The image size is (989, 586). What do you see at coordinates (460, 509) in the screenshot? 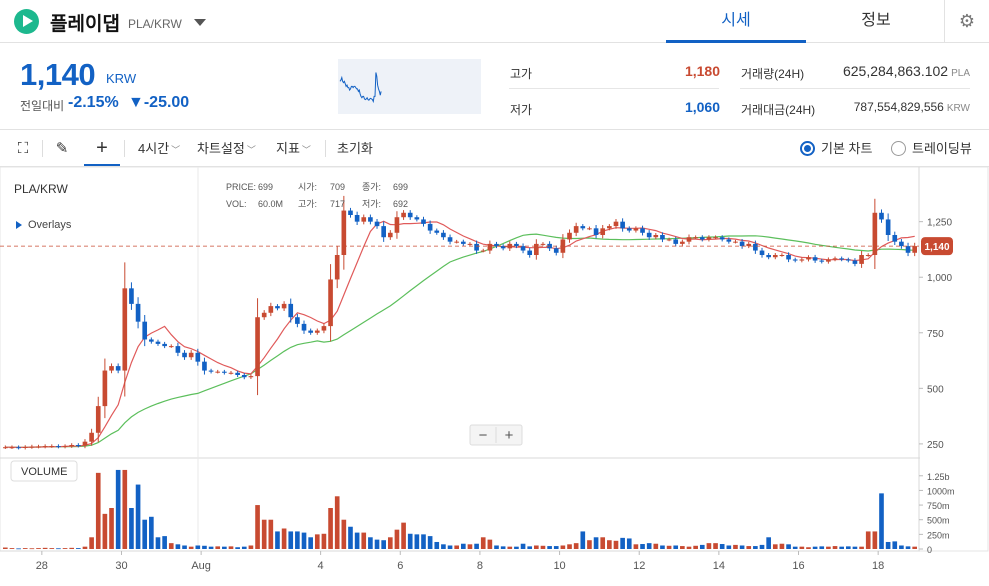
I see `volume-bars` at bounding box center [460, 509].